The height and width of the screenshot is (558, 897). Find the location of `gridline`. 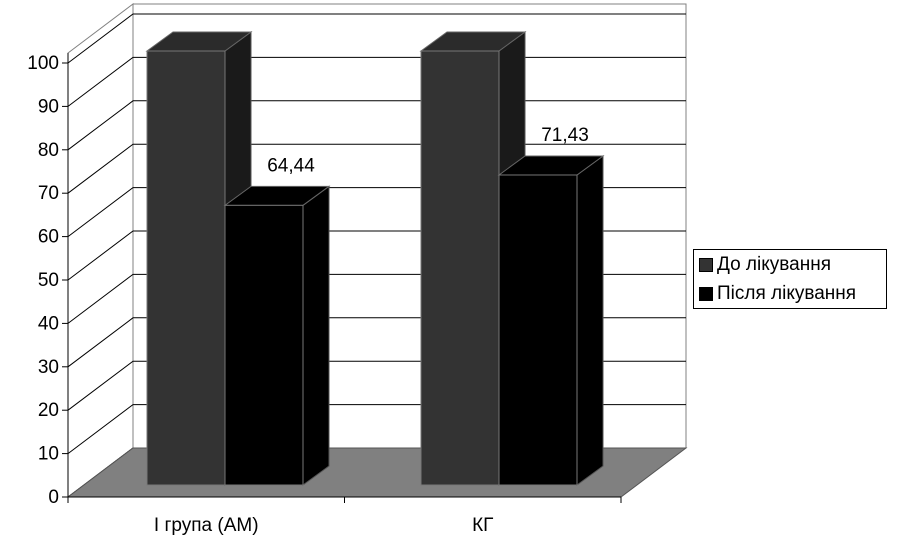

gridline is located at coordinates (376, 38).